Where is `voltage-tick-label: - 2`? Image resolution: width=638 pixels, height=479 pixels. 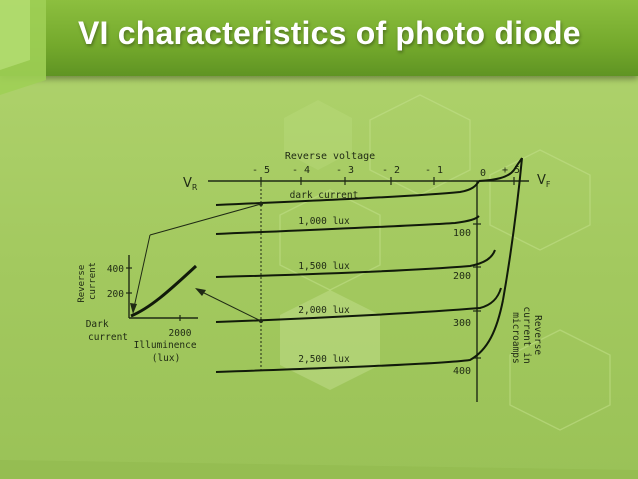 voltage-tick-label: - 2 is located at coordinates (391, 170).